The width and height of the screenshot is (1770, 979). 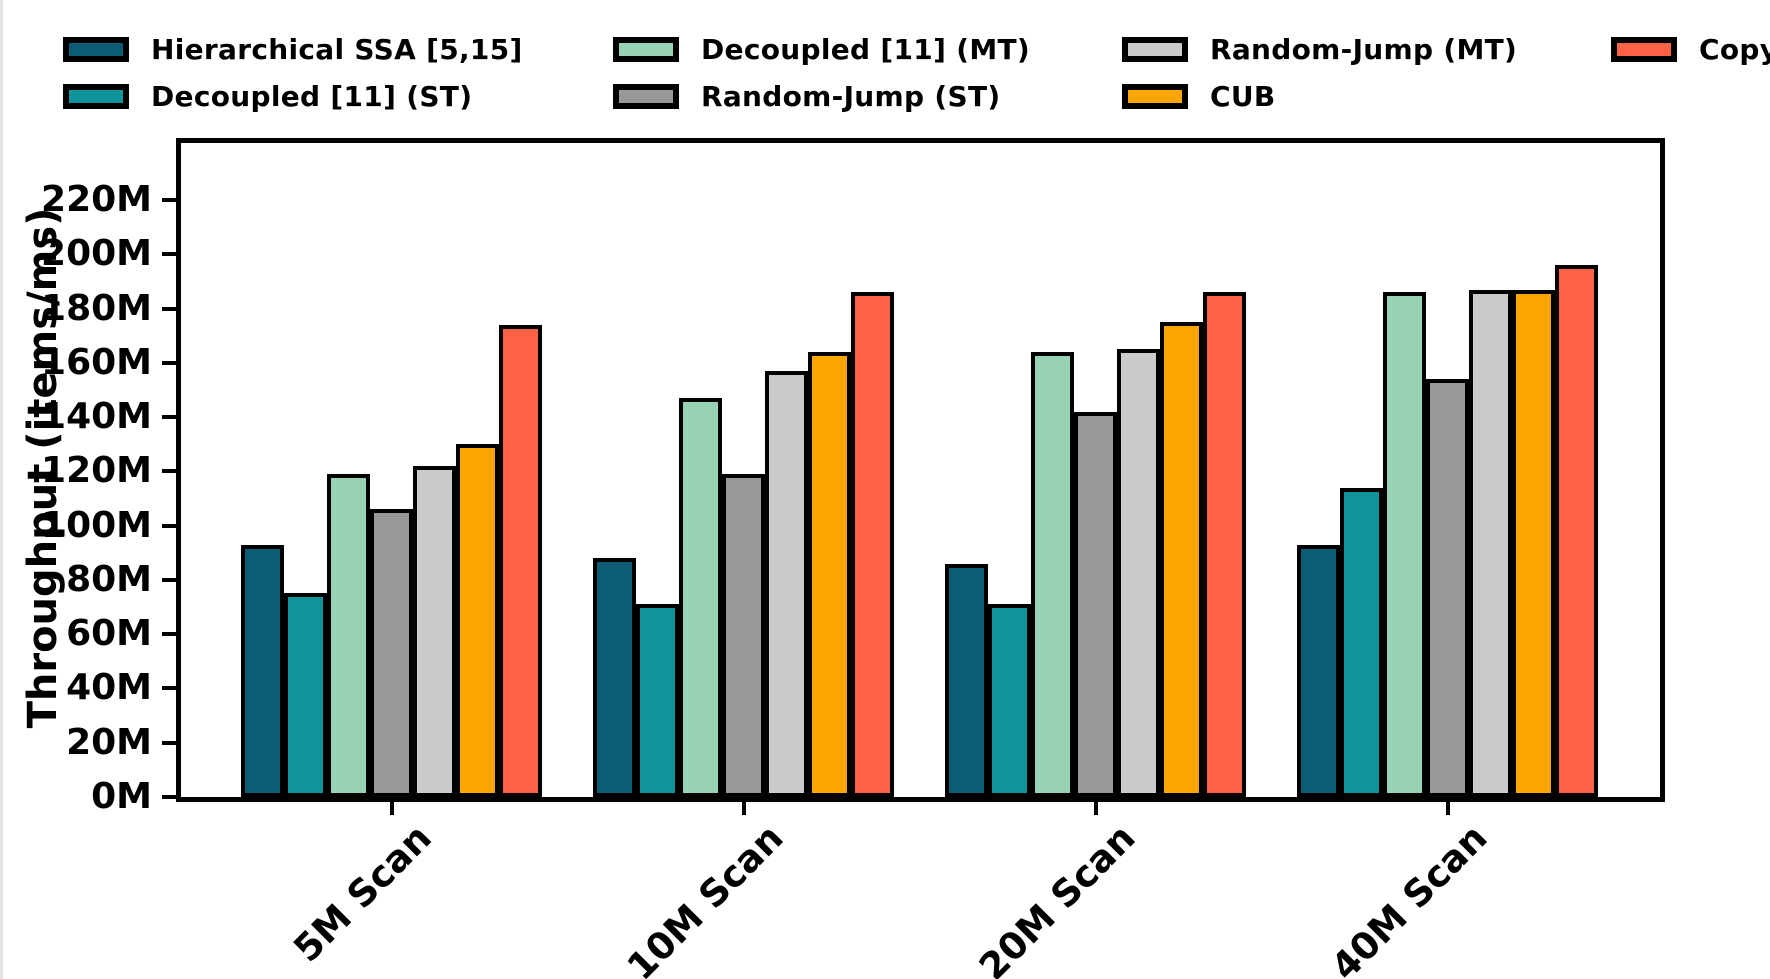 What do you see at coordinates (1734, 49) in the screenshot?
I see `legend-label: Copy` at bounding box center [1734, 49].